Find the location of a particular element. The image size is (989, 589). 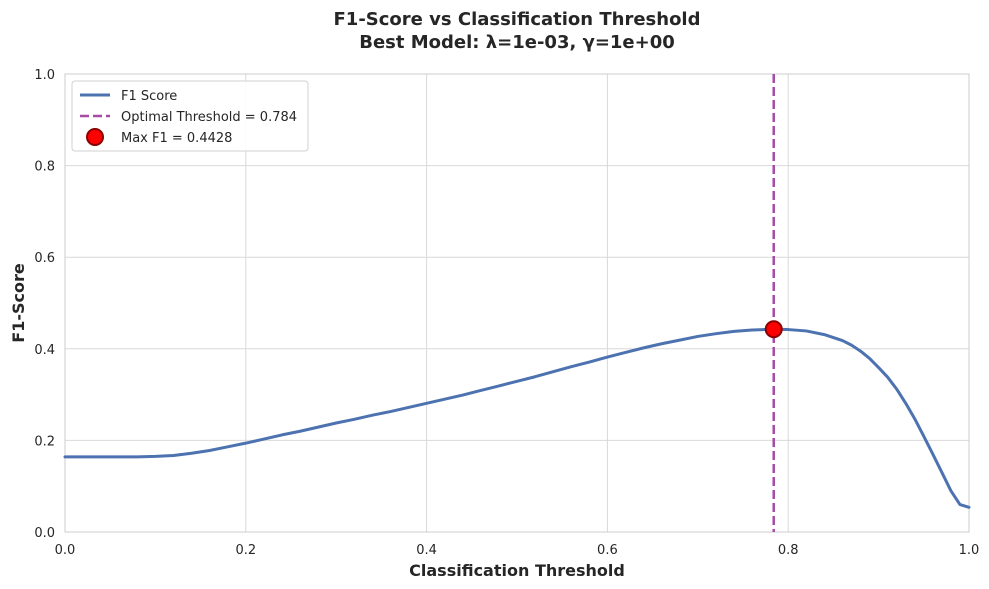

legend-max-label: Max F1 = 0.4428 is located at coordinates (176, 138).